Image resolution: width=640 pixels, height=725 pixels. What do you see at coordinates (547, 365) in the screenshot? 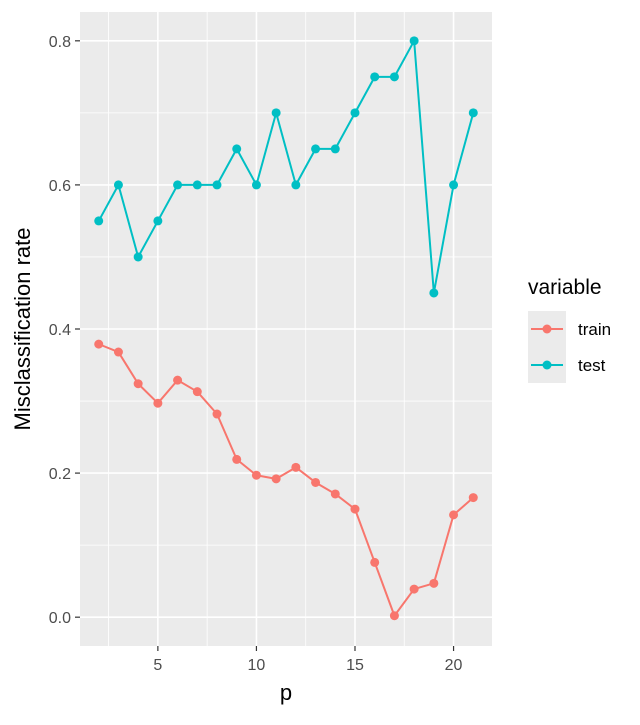
I see `legend-key-point-test` at bounding box center [547, 365].